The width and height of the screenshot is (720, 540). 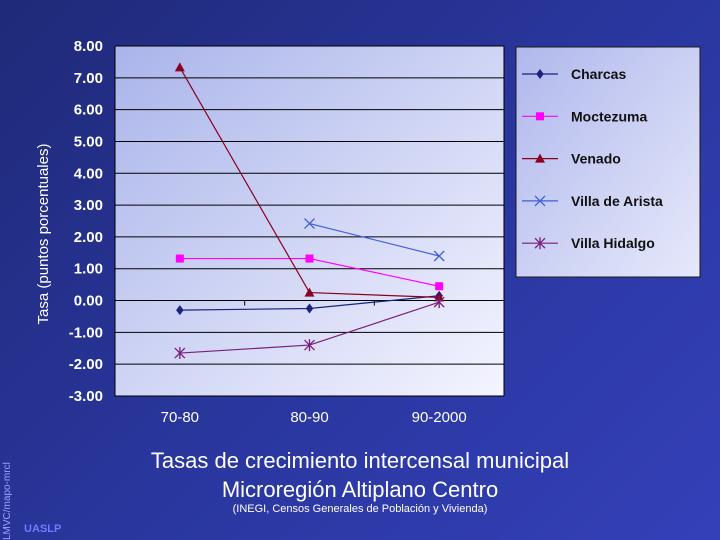 What do you see at coordinates (439, 417) in the screenshot?
I see `x-tick-label: 90-2000` at bounding box center [439, 417].